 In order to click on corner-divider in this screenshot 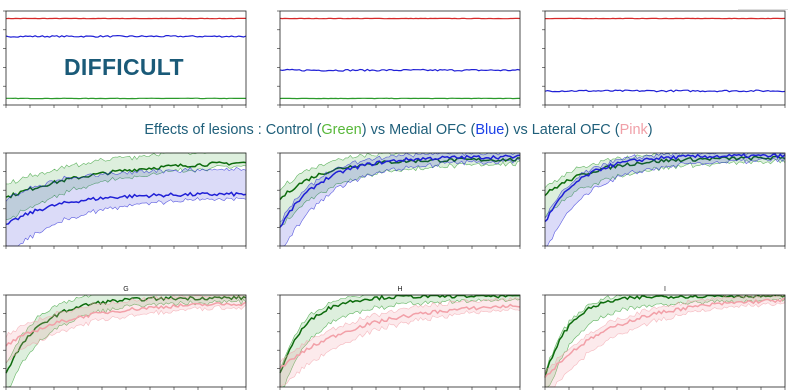, I will do `click(763, 9)`.